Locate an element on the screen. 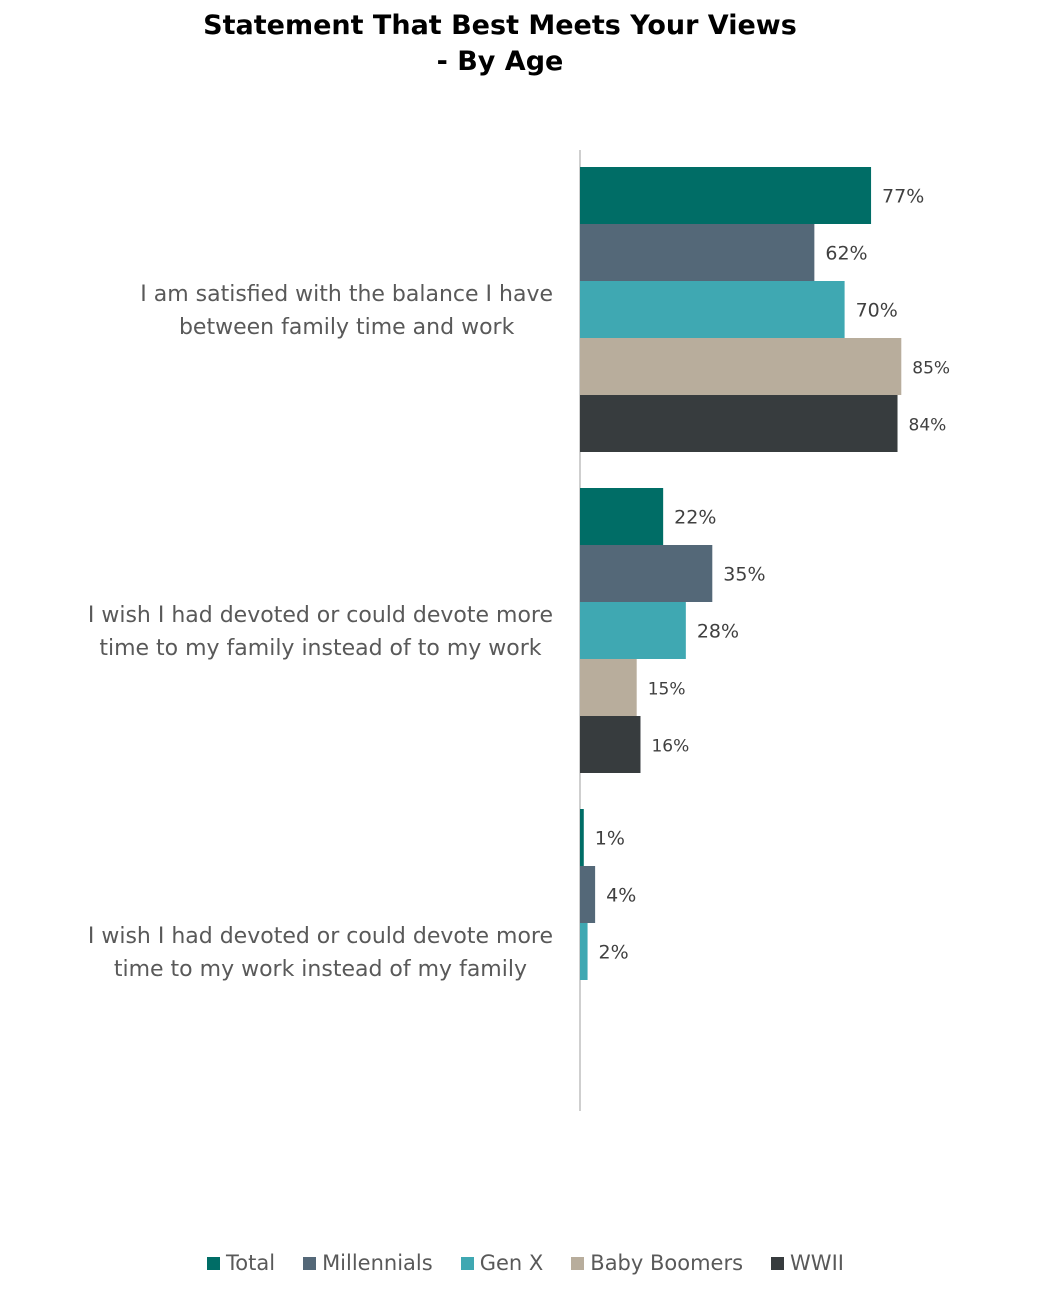  data-label: 85% is located at coordinates (931, 369).